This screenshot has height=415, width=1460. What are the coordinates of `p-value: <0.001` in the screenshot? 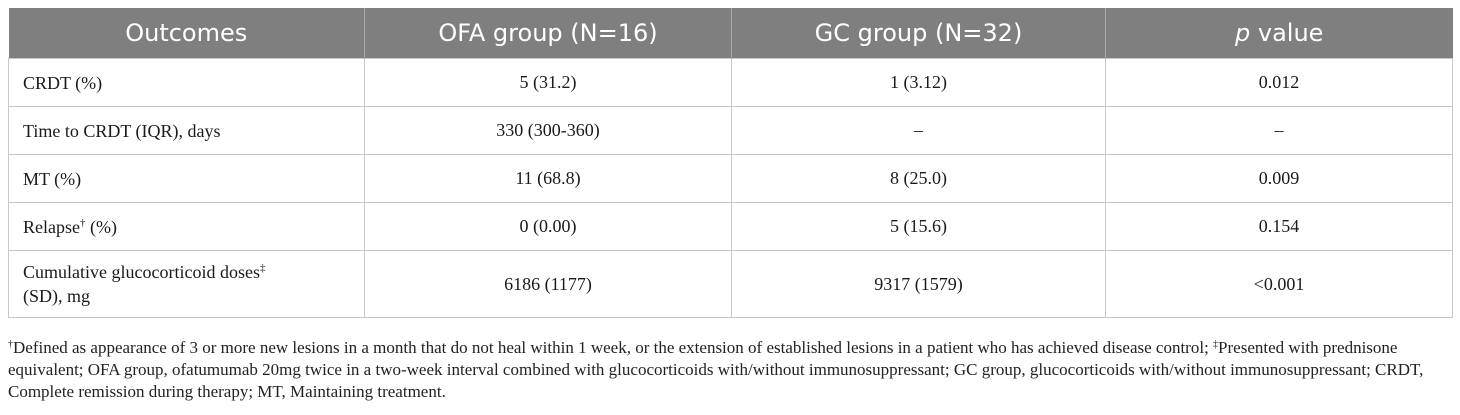 It's located at (1279, 284).